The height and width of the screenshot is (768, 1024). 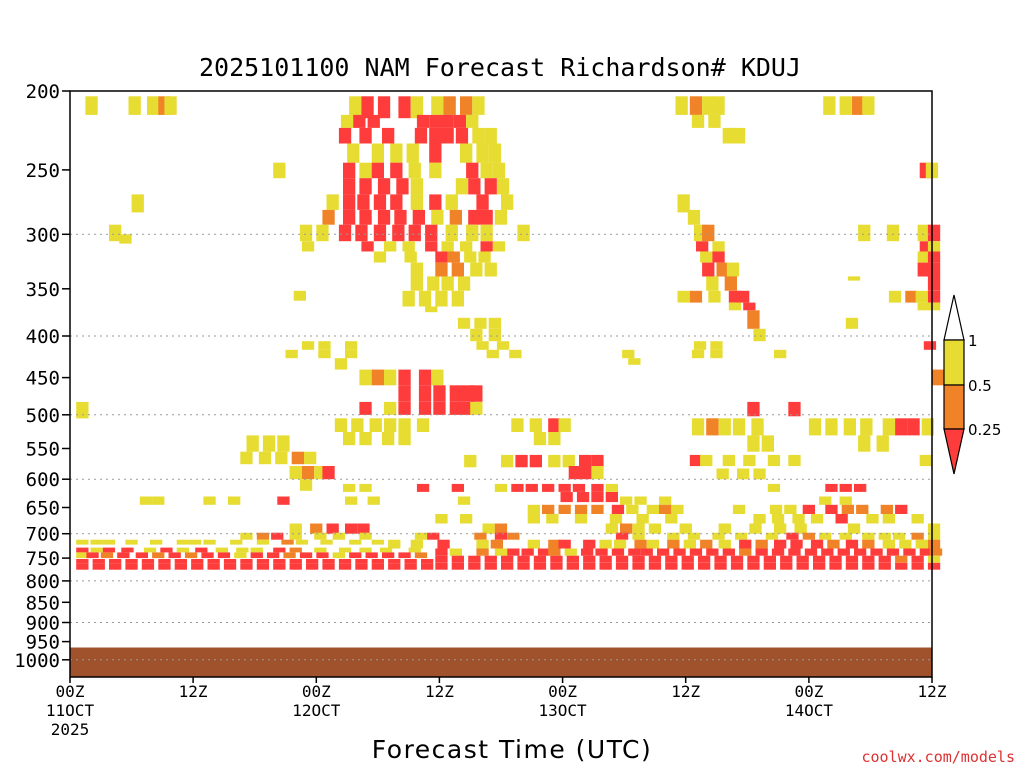 What do you see at coordinates (43, 171) in the screenshot?
I see `y-tick-label: 250` at bounding box center [43, 171].